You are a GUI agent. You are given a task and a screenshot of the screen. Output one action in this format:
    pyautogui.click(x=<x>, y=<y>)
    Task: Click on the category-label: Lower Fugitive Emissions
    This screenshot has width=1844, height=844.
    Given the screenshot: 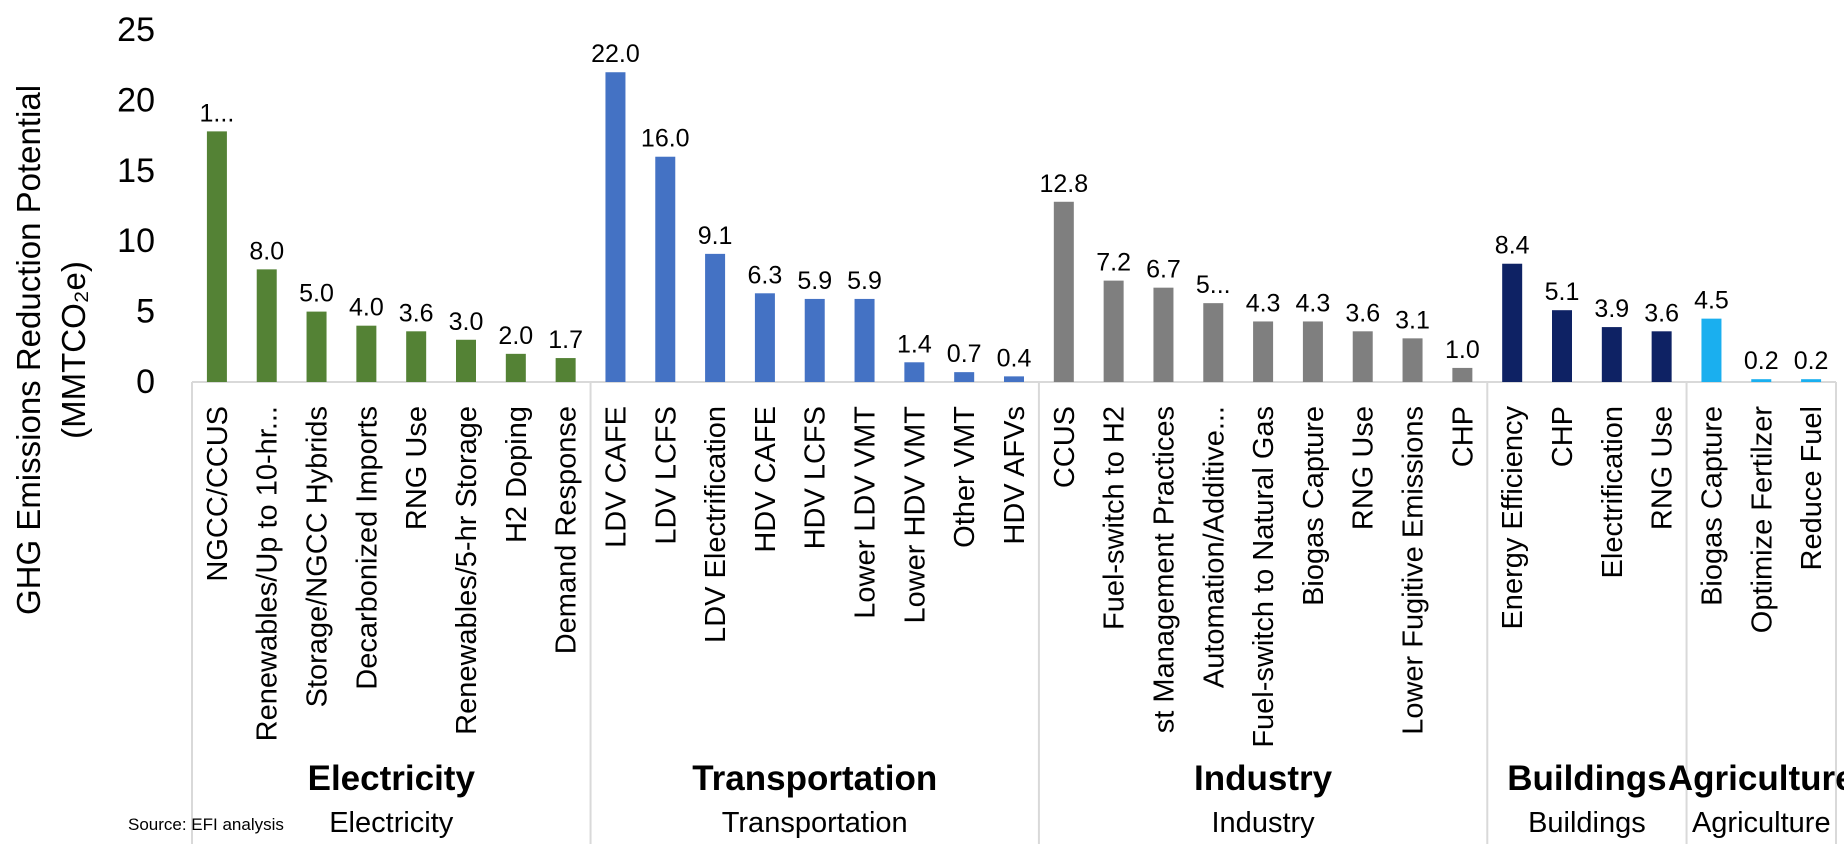 What is the action you would take?
    pyautogui.click(x=1414, y=570)
    